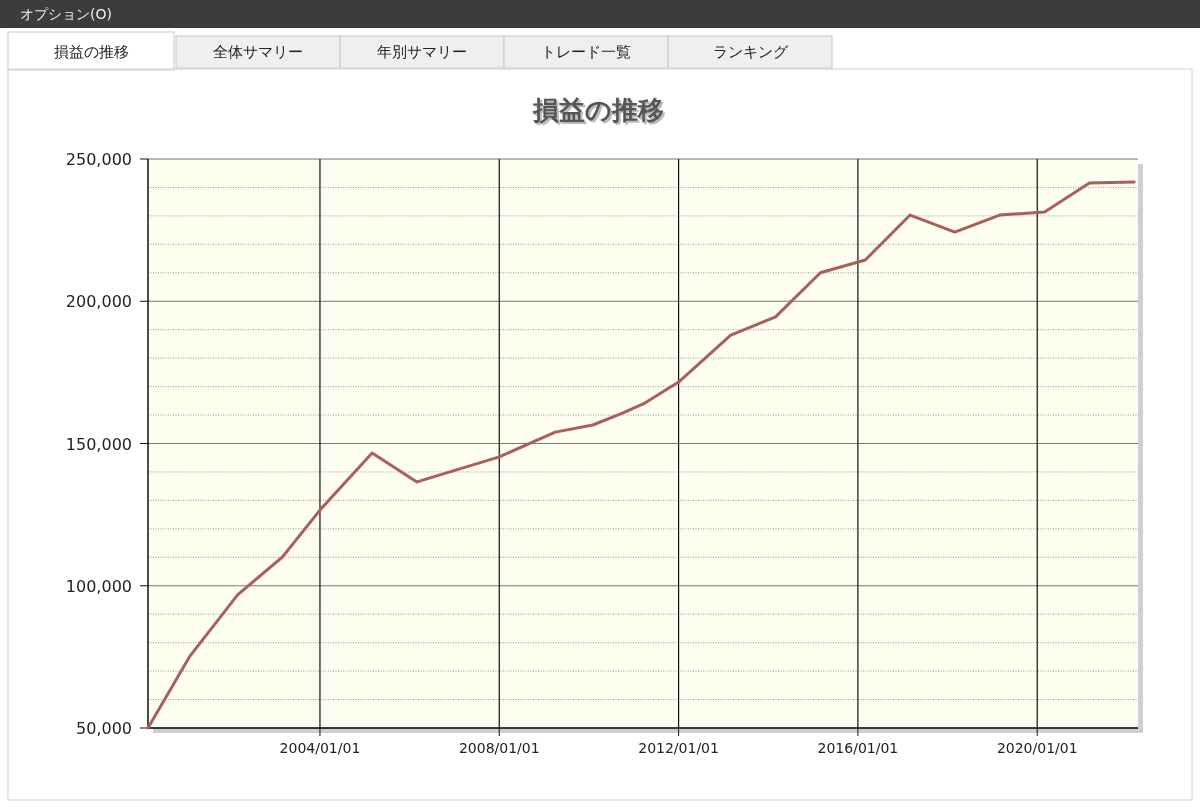  Describe the element at coordinates (750, 52) in the screenshot. I see `text: ランキング` at that location.